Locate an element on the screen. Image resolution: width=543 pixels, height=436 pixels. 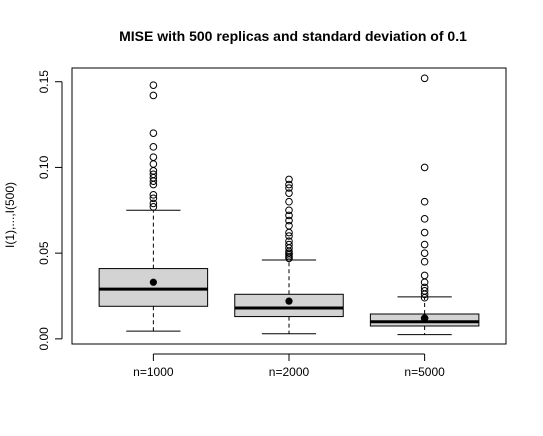
x-axis: n=1000 n=2000 n=5000 is located at coordinates (289, 366).